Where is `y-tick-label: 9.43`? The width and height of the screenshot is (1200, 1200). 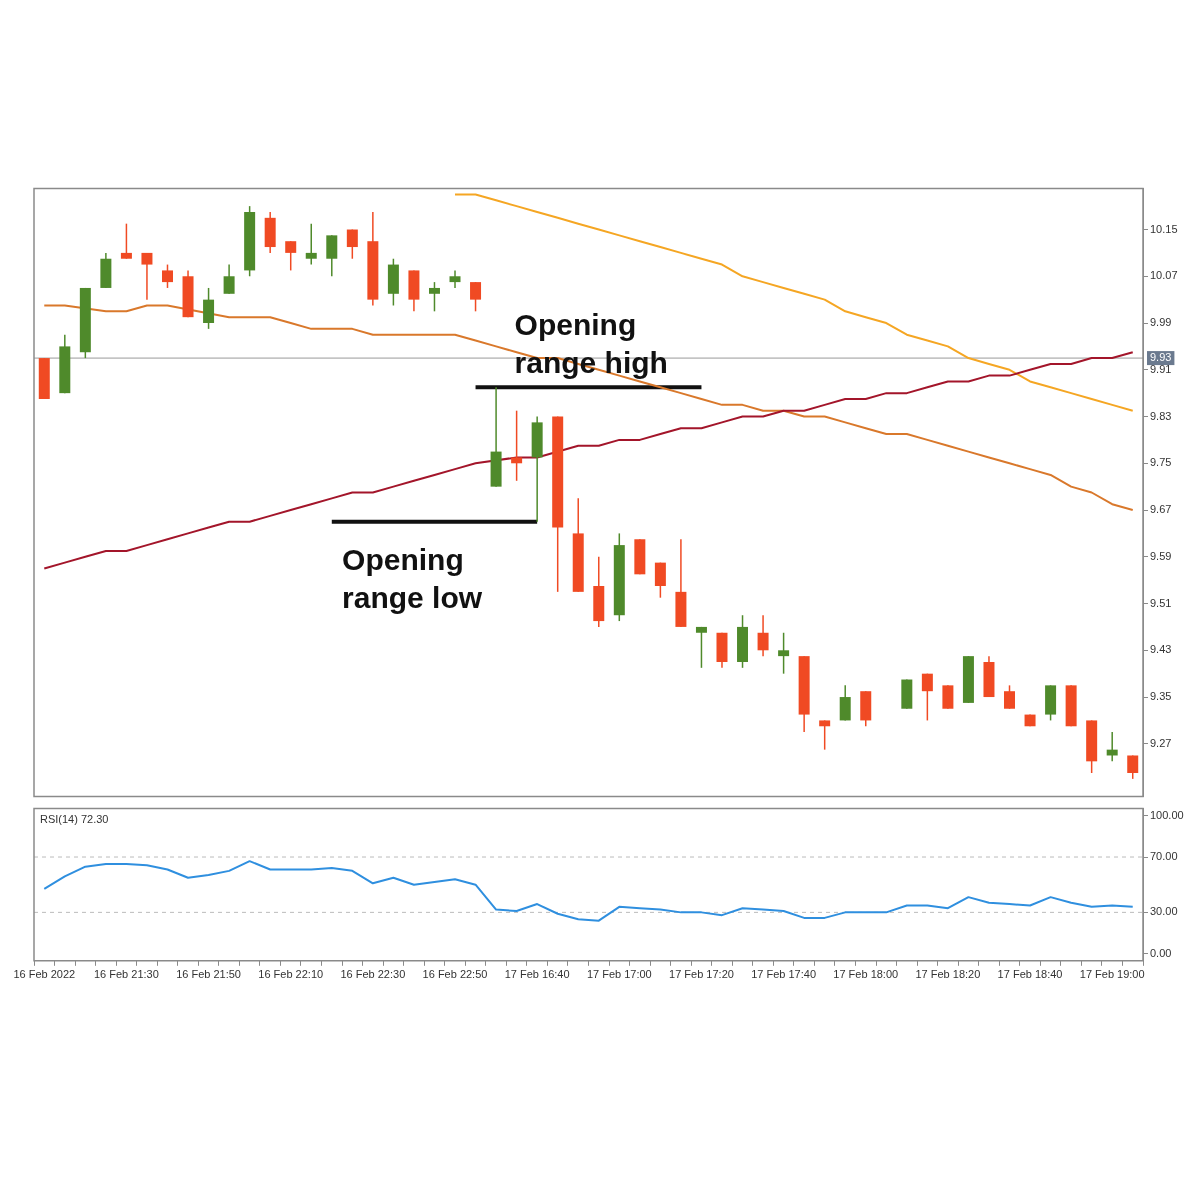 y-tick-label: 9.43 is located at coordinates (1161, 649).